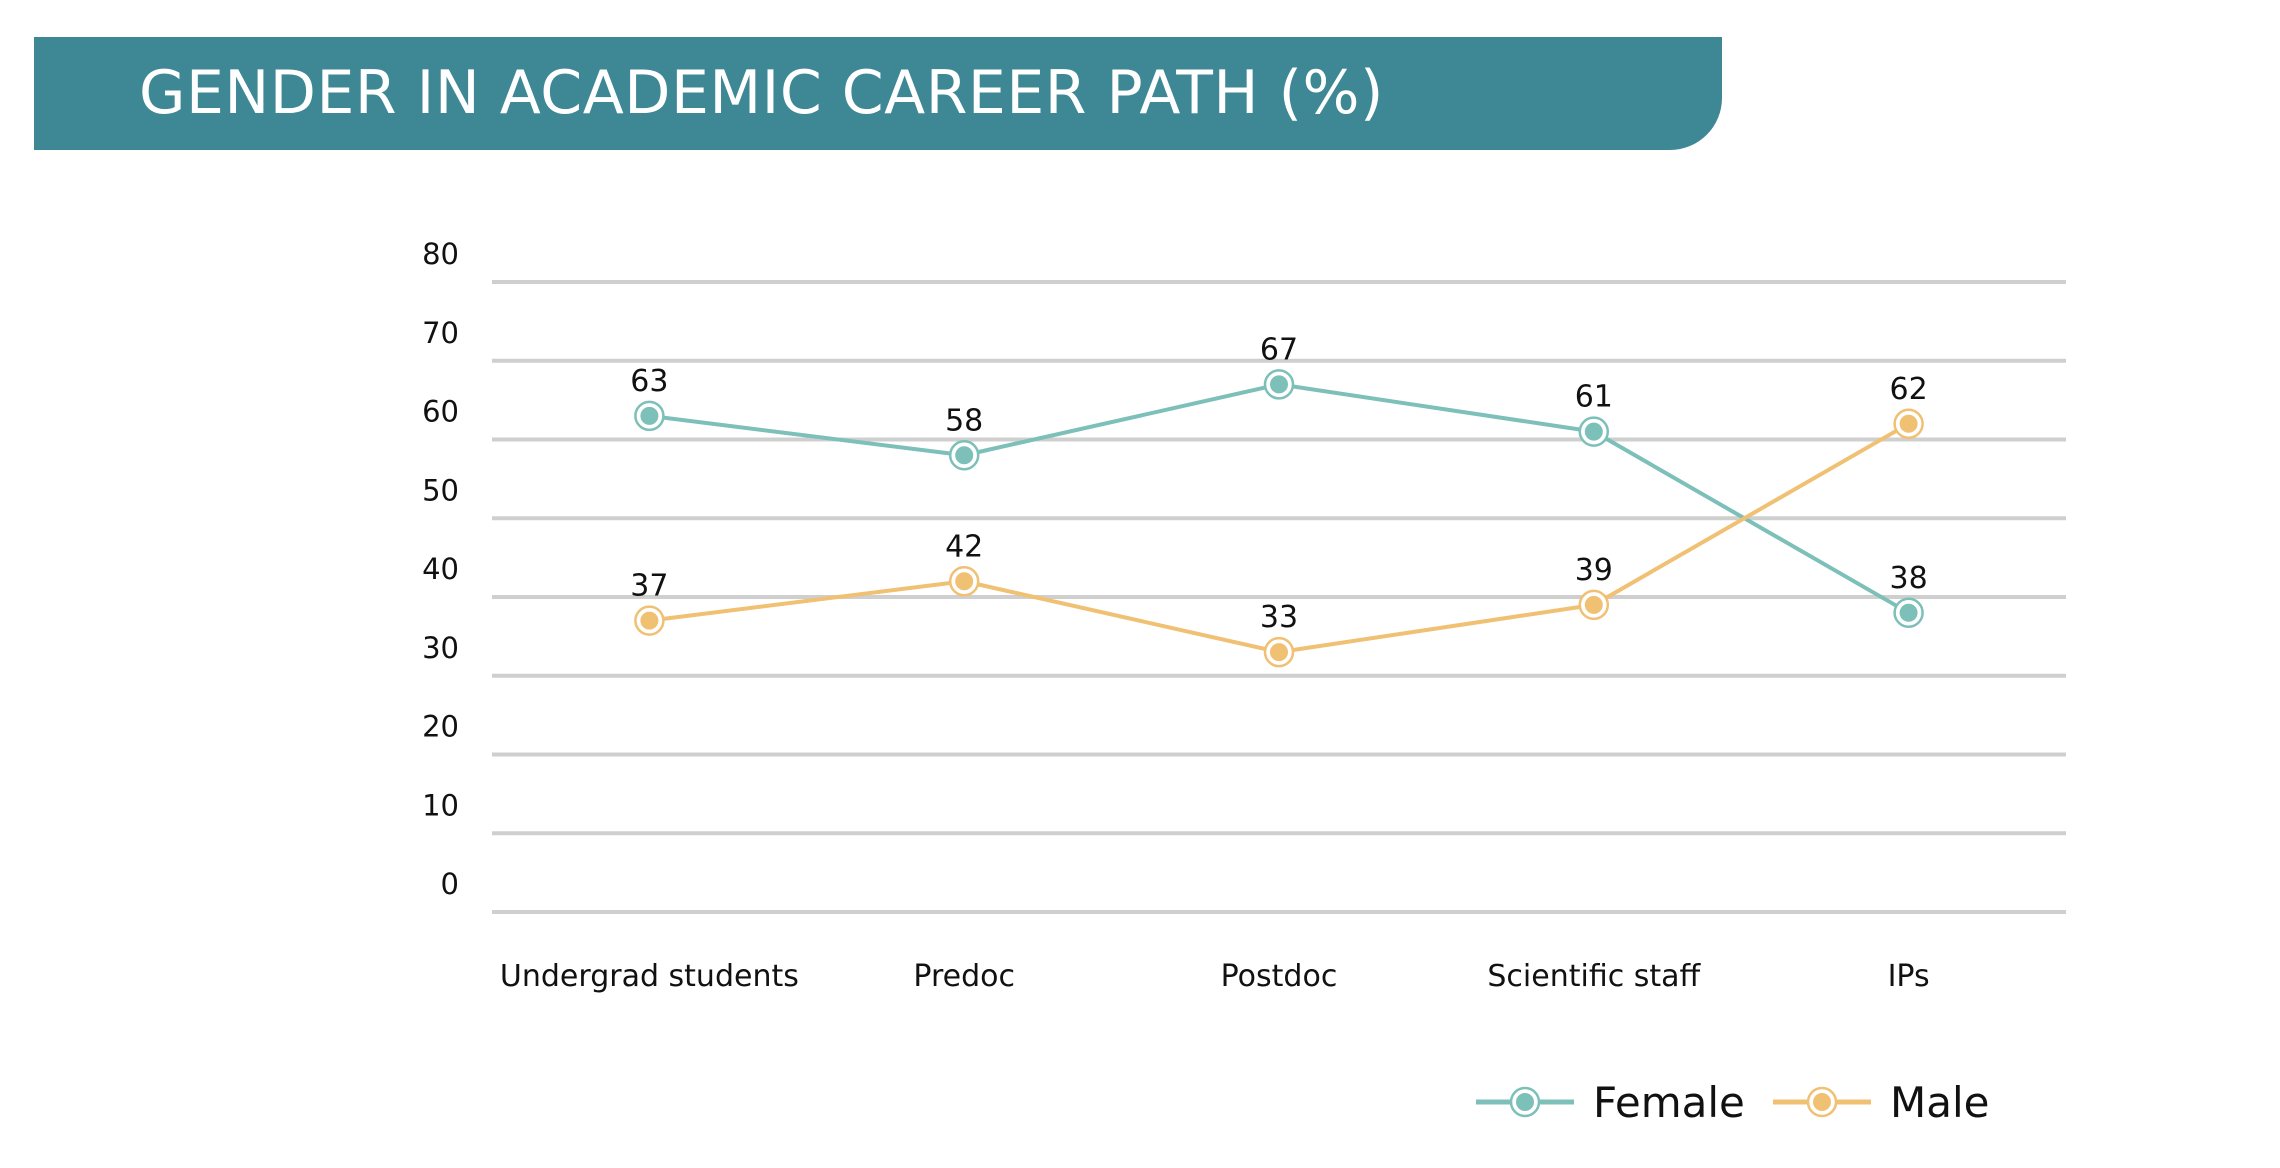 The image size is (2280, 1168). Describe the element at coordinates (649, 976) in the screenshot. I see `x-tick-label: Undergrad students` at that location.